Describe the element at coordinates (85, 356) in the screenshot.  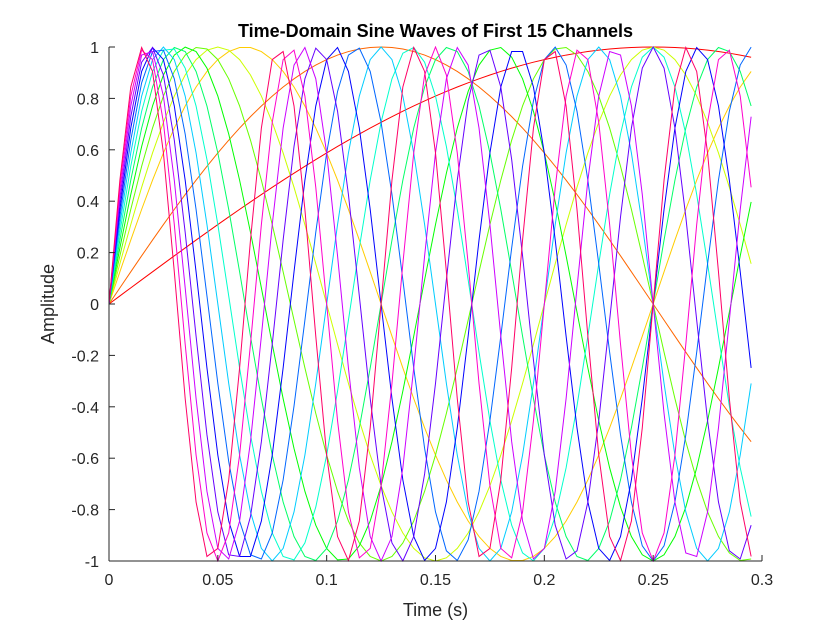
I see `y-tick-label: -0.2` at that location.